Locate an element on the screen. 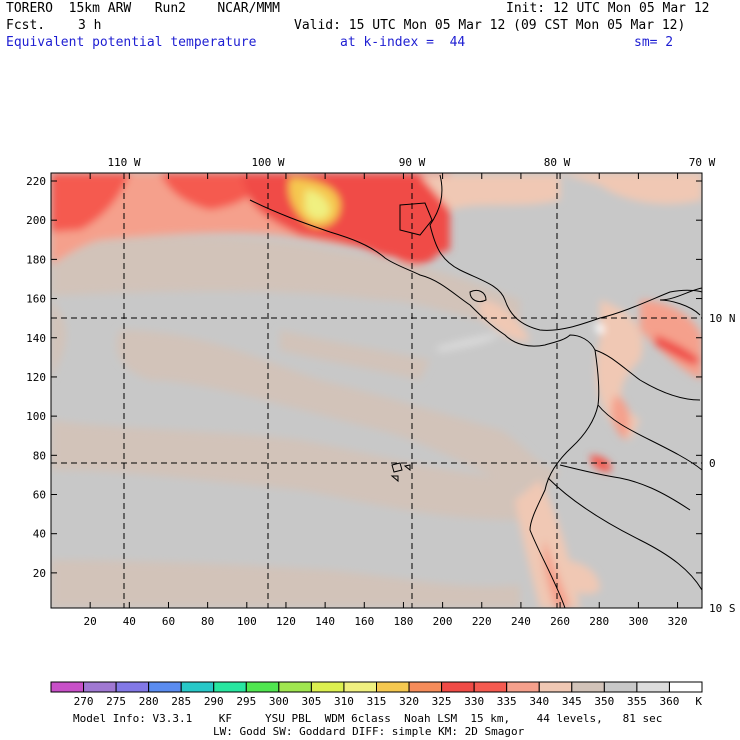  colorbar-value: 350 is located at coordinates (604, 701).